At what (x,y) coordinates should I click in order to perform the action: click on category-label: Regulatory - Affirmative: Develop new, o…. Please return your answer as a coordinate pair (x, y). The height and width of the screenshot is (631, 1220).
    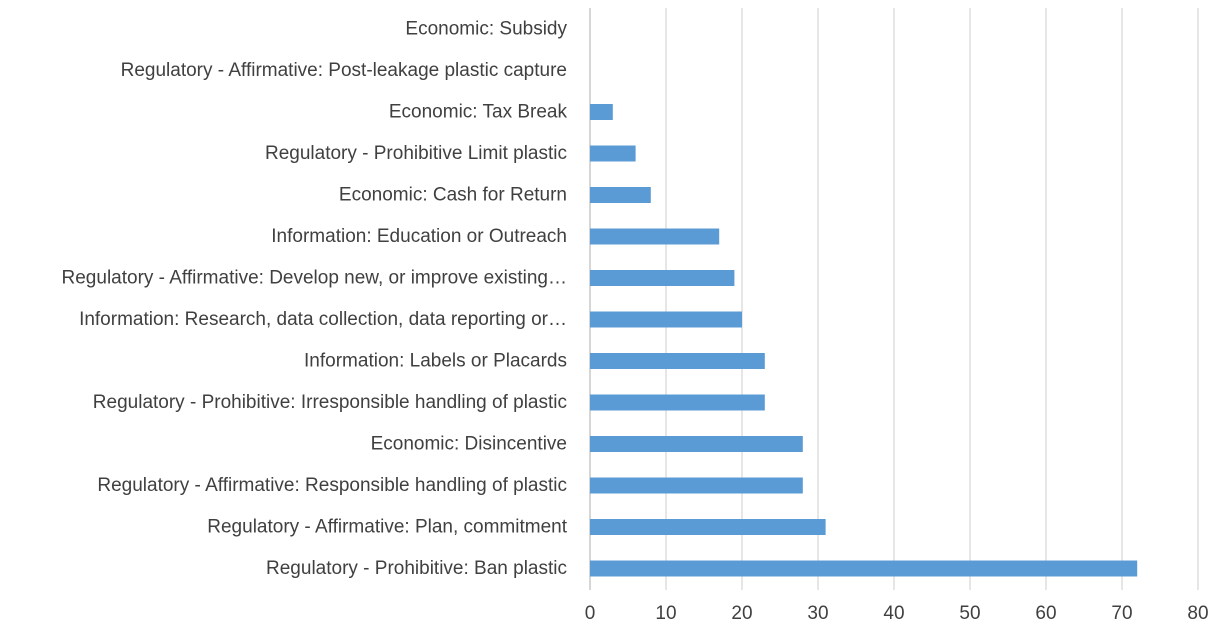
    Looking at the image, I should click on (314, 278).